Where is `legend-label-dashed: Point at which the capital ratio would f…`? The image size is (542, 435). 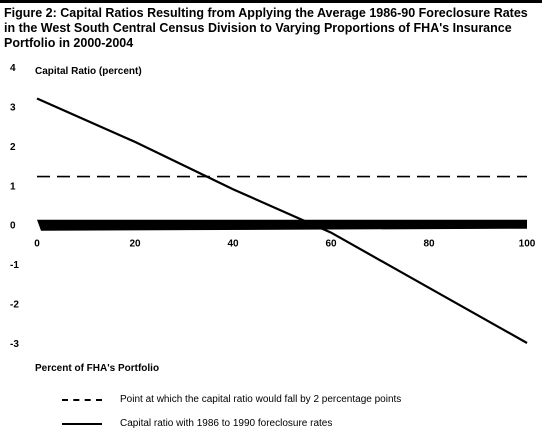
legend-label-dashed: Point at which the capital ratio would f… is located at coordinates (261, 399).